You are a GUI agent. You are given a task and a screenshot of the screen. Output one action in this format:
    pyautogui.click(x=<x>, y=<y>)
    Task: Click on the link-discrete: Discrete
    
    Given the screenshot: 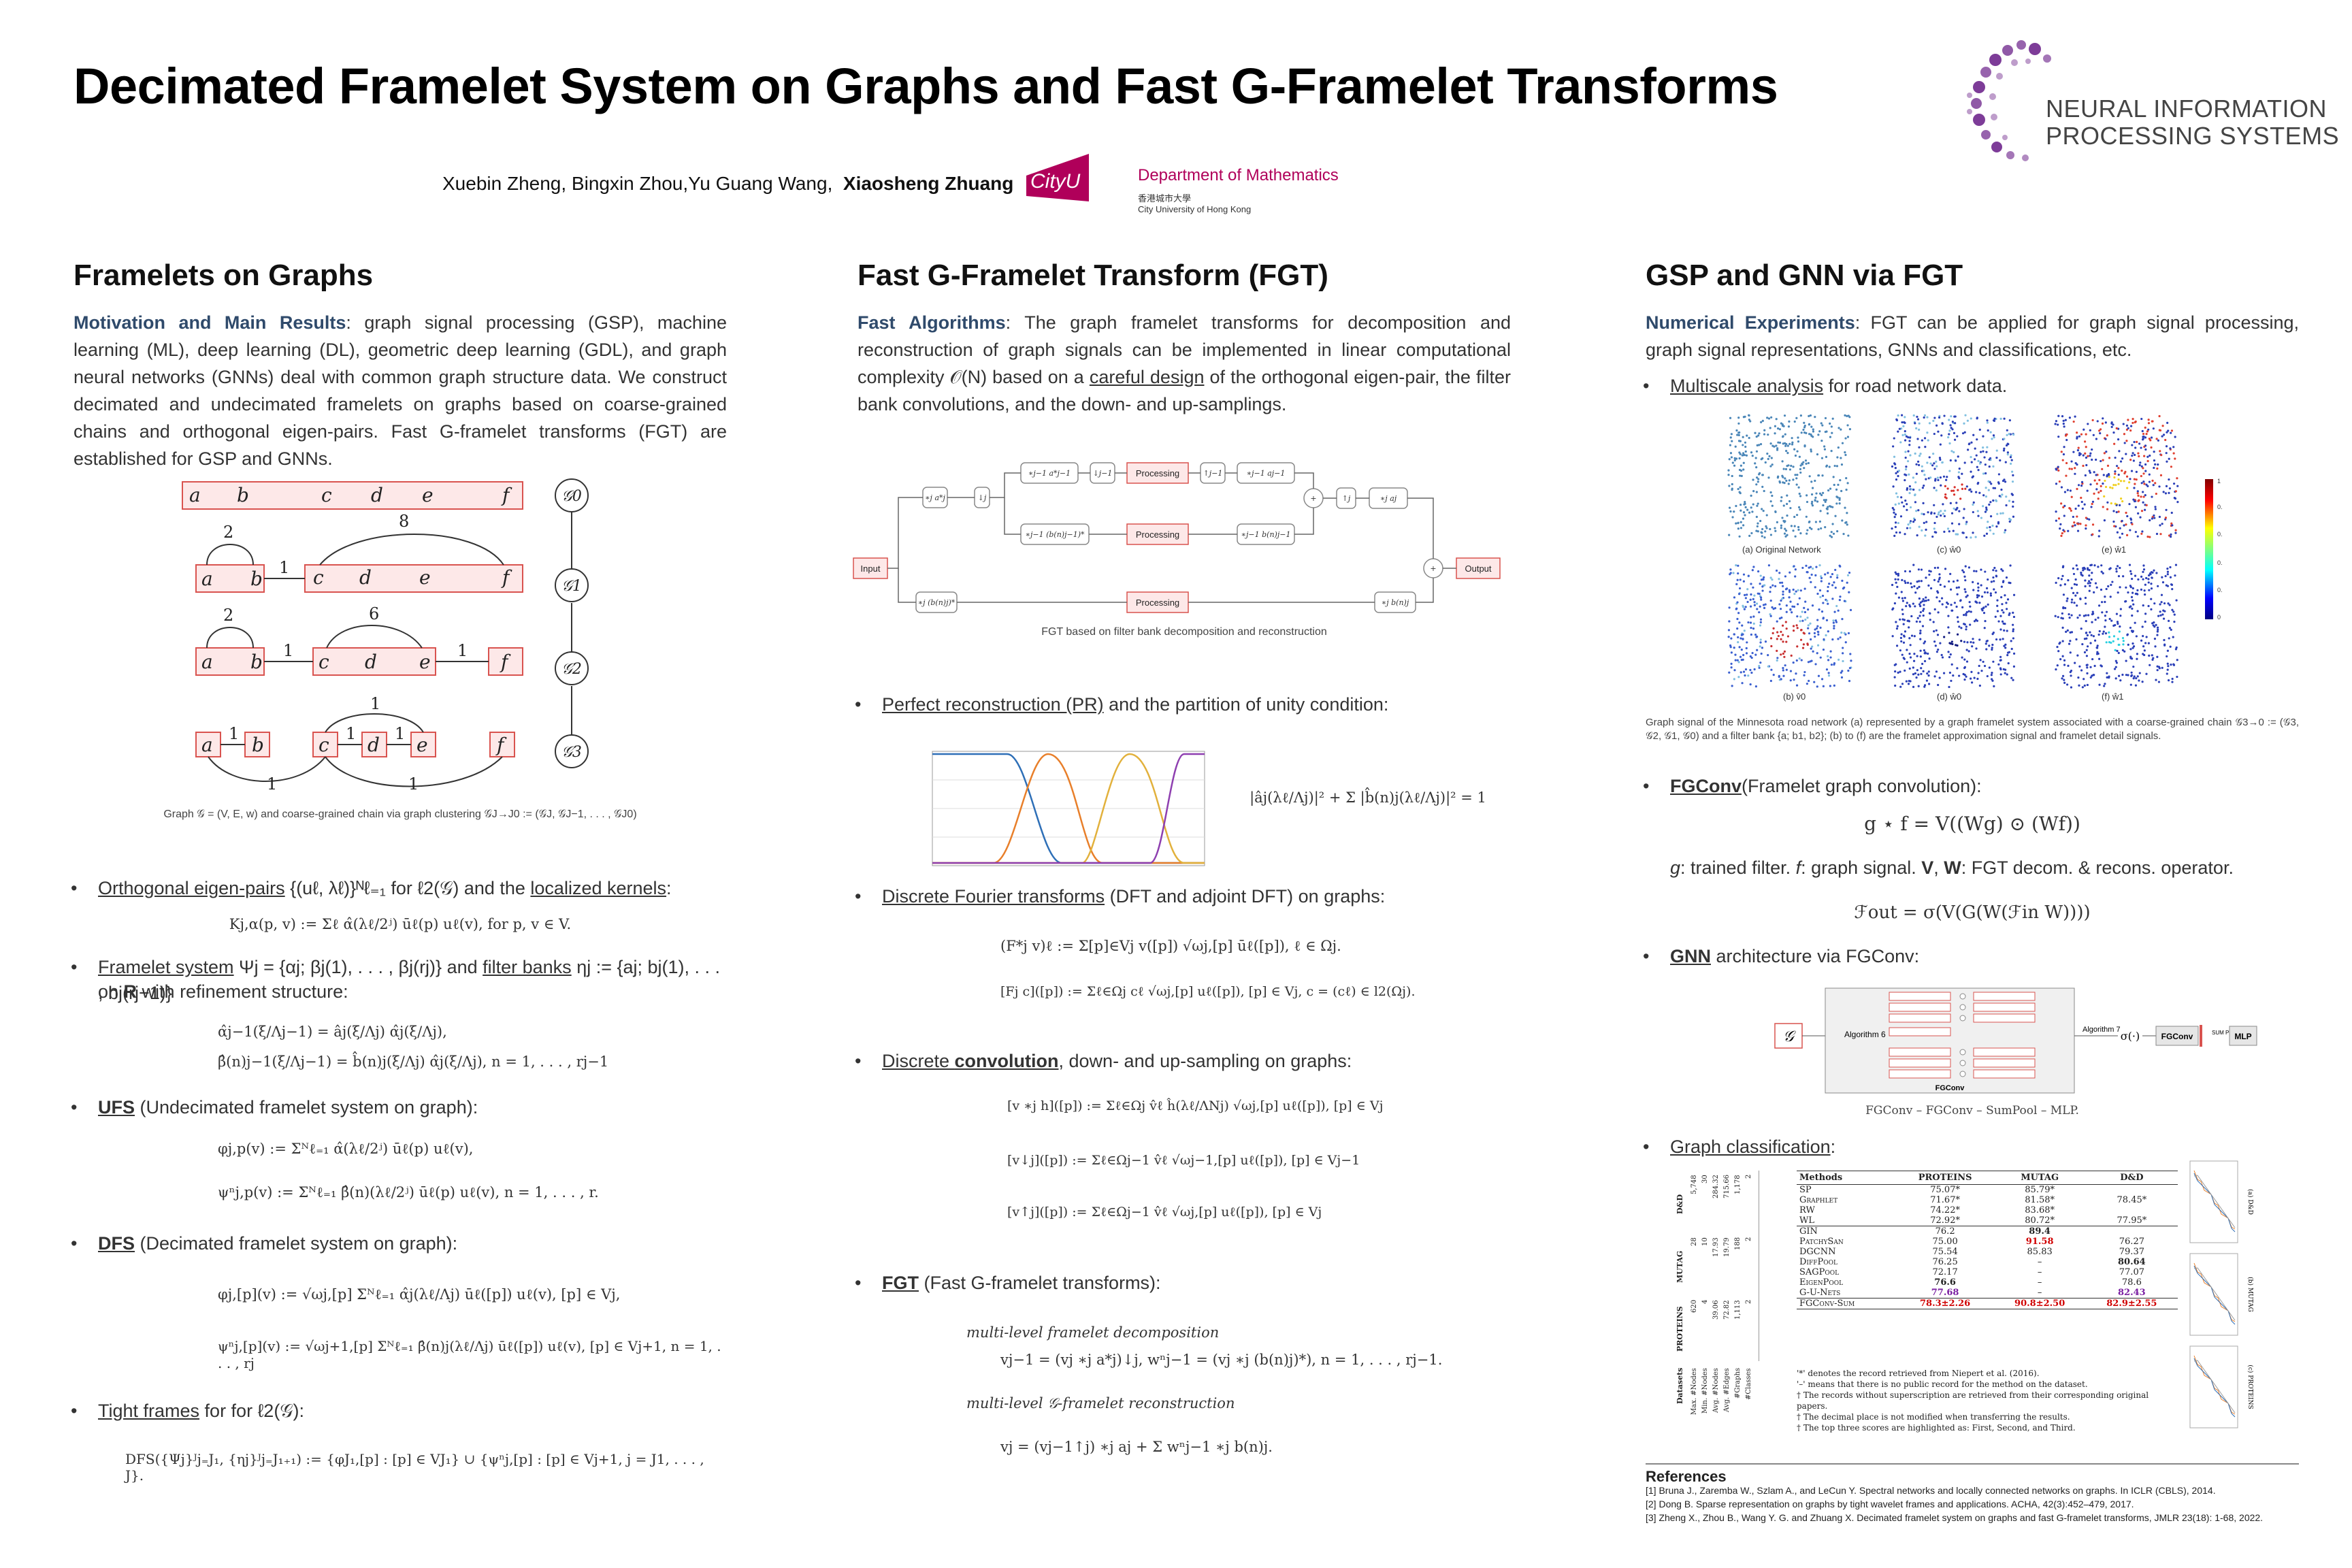 What is the action you would take?
    pyautogui.click(x=919, y=1061)
    